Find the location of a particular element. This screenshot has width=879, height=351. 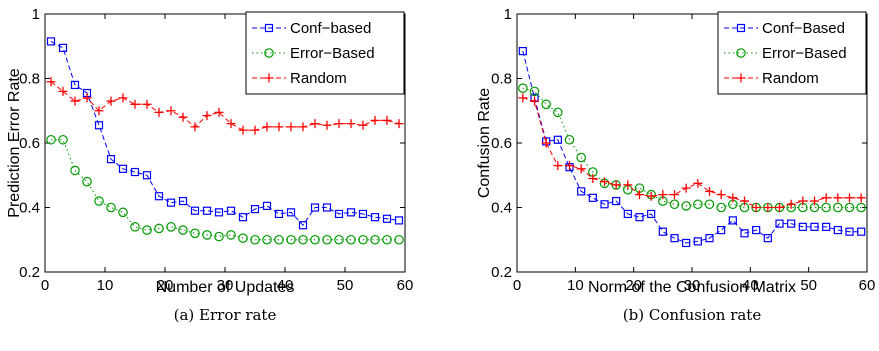

series-circle is located at coordinates (692, 148).